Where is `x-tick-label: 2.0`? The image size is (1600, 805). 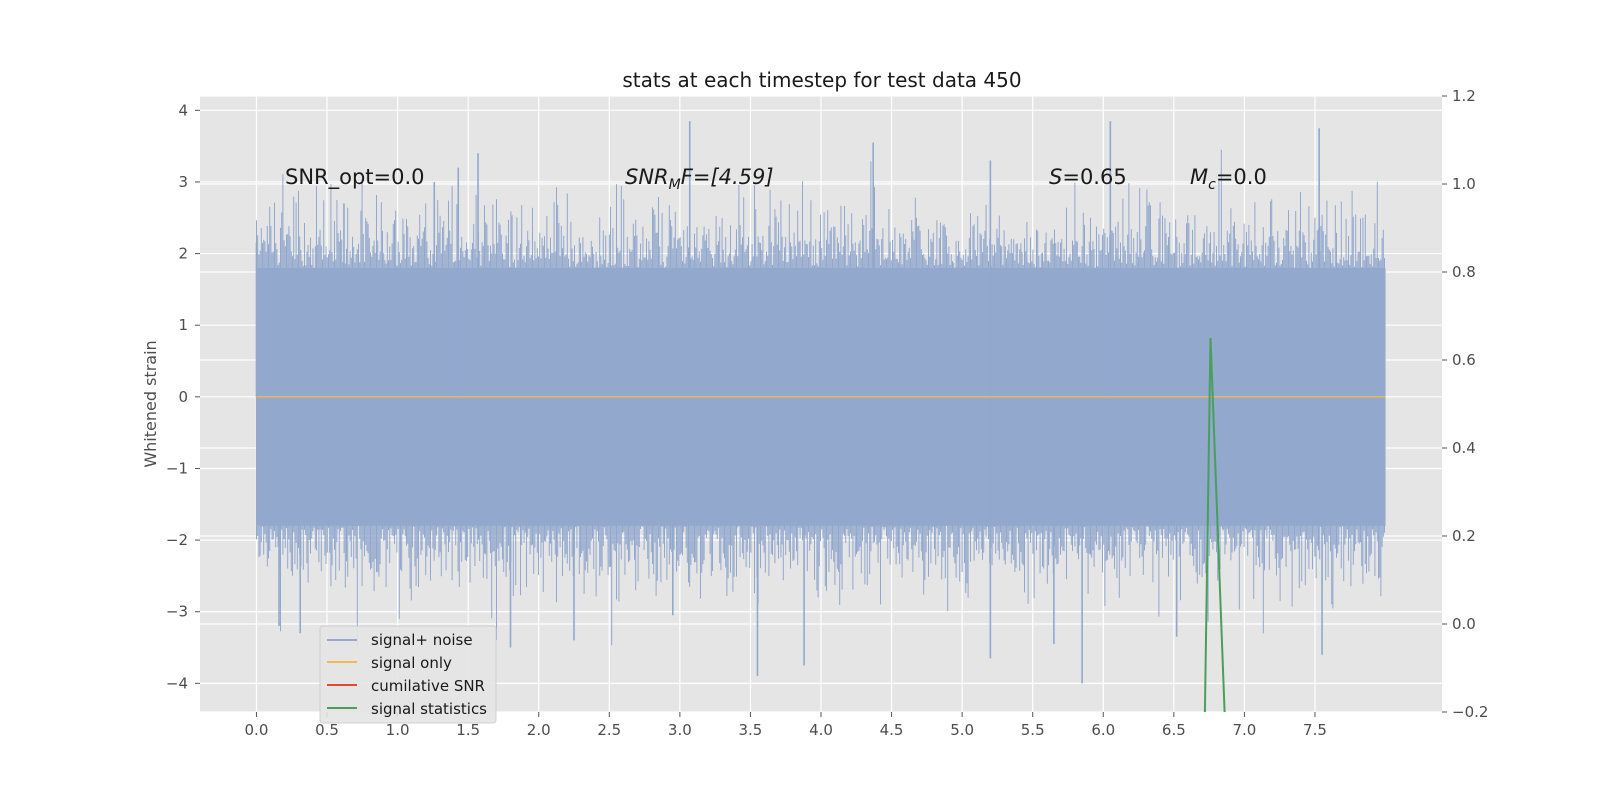
x-tick-label: 2.0 is located at coordinates (539, 730).